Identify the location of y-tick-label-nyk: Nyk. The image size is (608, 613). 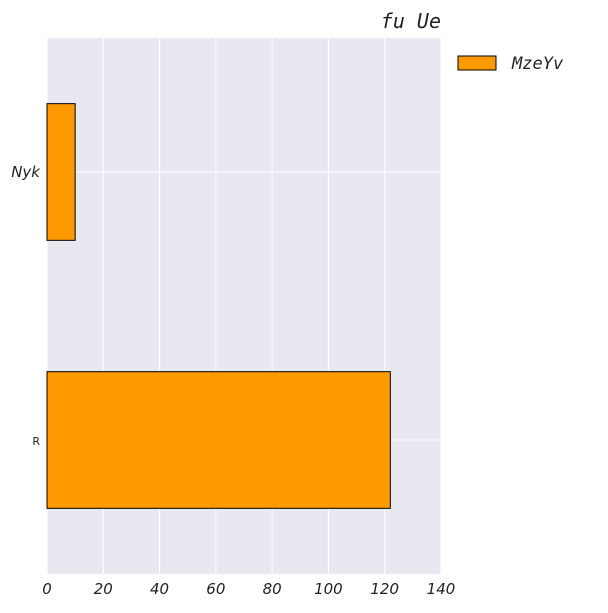
(26, 172).